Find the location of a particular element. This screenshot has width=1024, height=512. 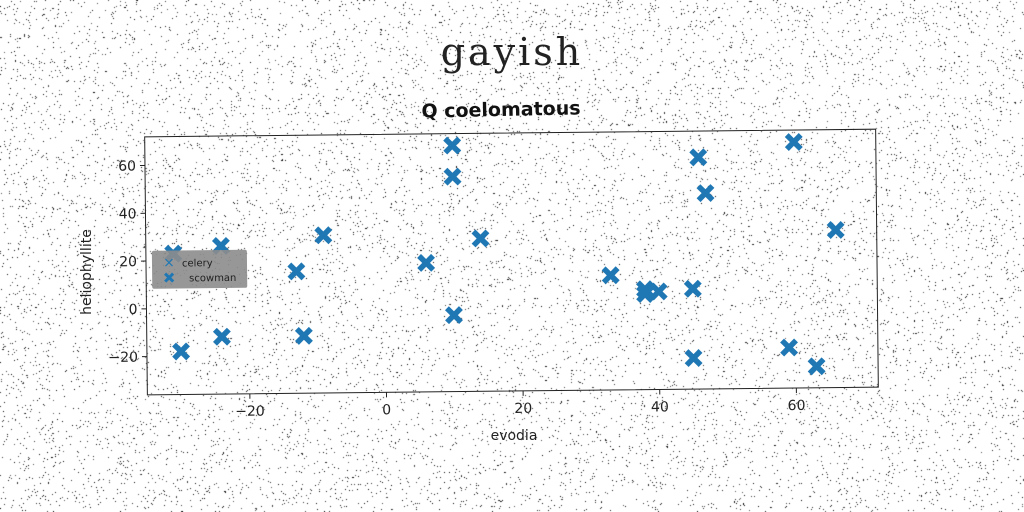

figure-title: gayish is located at coordinates (512, 52).